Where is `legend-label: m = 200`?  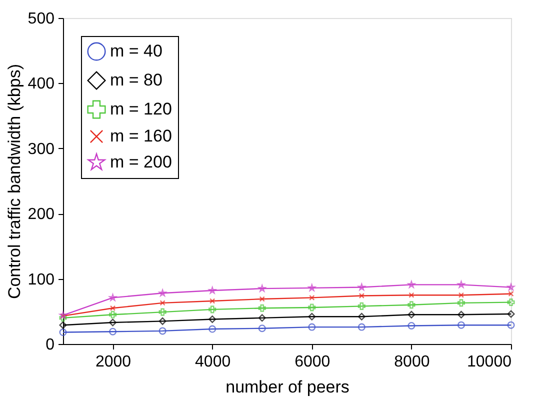
legend-label: m = 200 is located at coordinates (141, 162).